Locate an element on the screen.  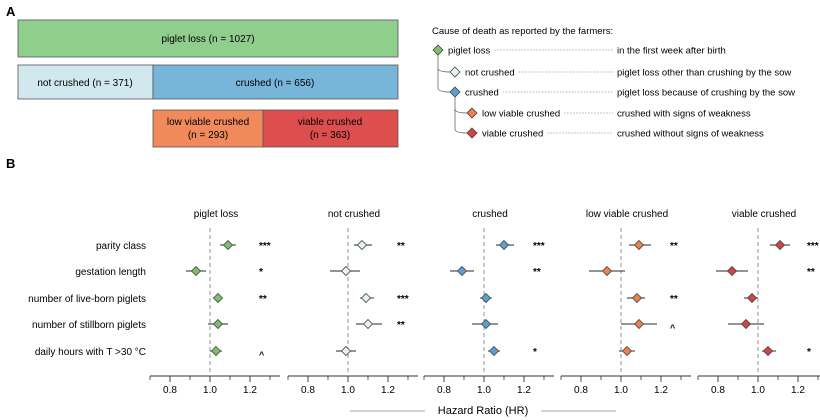
row-label-2: number of live-born piglets is located at coordinates (87, 299).